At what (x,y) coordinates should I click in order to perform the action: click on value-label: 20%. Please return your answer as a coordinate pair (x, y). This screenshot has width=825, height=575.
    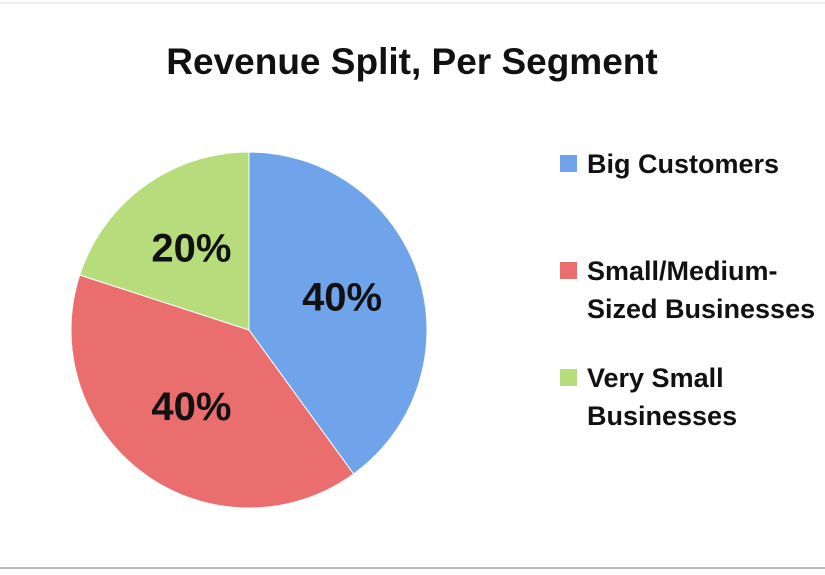
    Looking at the image, I should click on (191, 248).